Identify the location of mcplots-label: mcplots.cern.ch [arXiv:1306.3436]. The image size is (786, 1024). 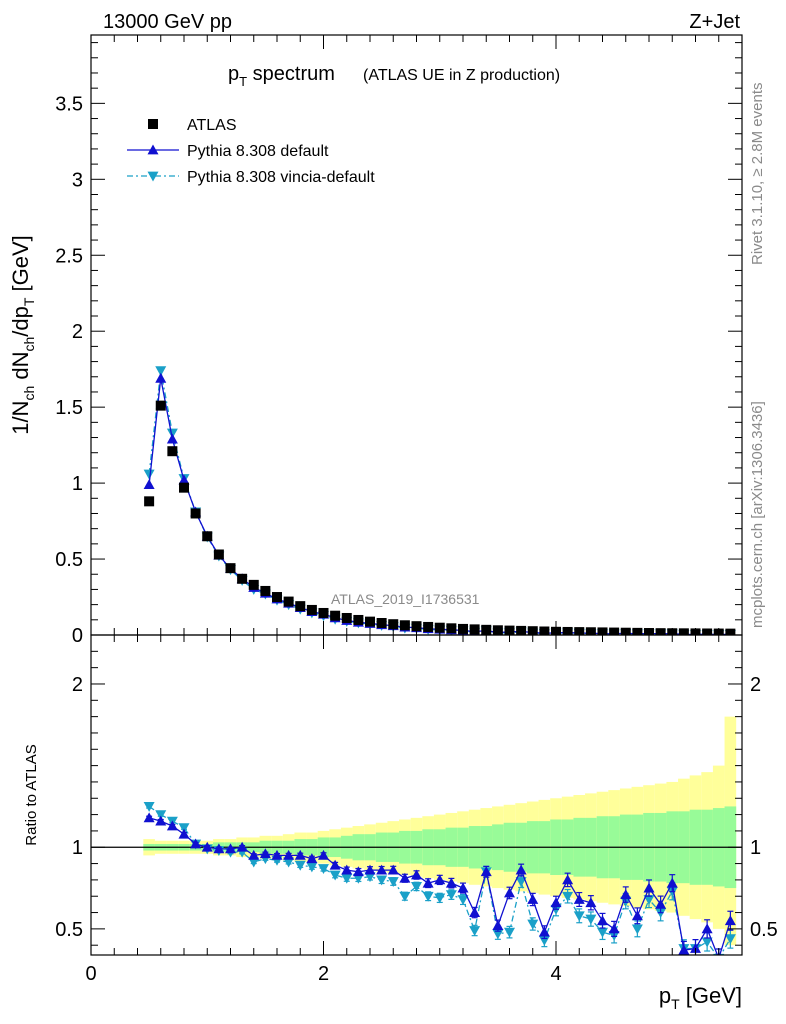
(757, 514).